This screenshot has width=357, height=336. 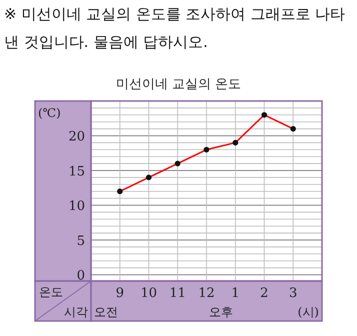 I want to click on y-tick-label: 20, so click(x=76, y=137).